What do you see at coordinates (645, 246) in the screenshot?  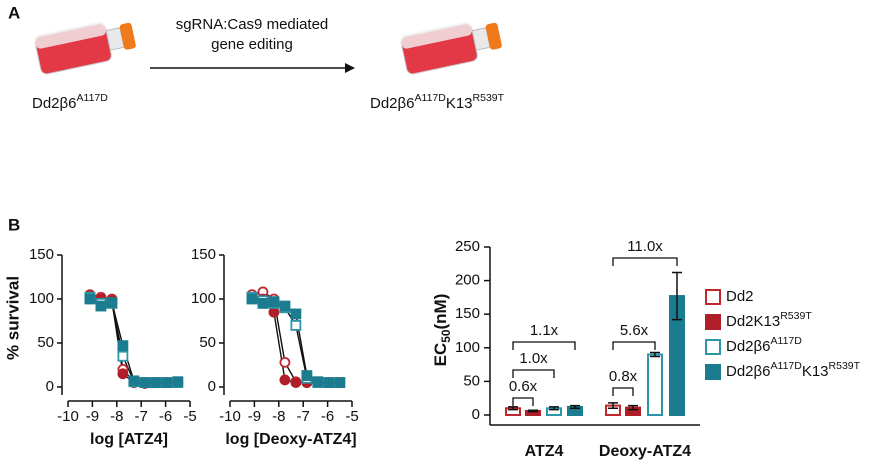 I see `annotation: 11.0x` at bounding box center [645, 246].